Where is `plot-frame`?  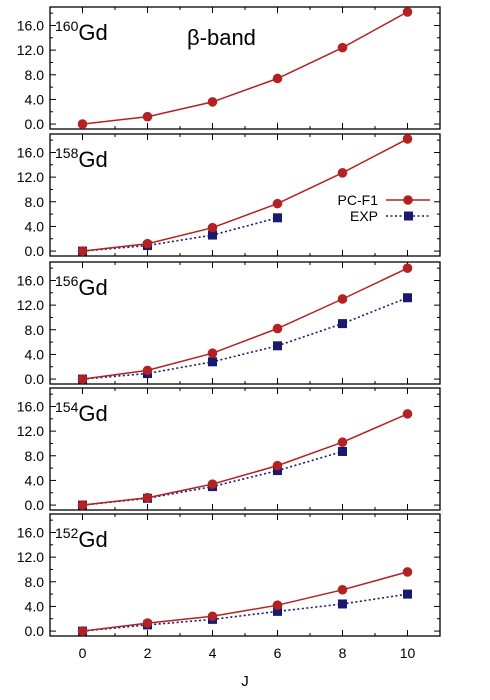 plot-frame is located at coordinates (245, 575).